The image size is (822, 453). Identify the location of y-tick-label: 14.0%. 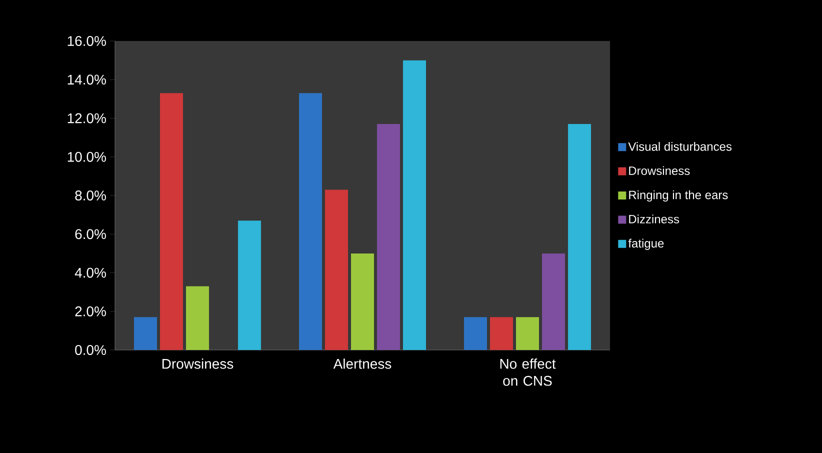
(87, 79).